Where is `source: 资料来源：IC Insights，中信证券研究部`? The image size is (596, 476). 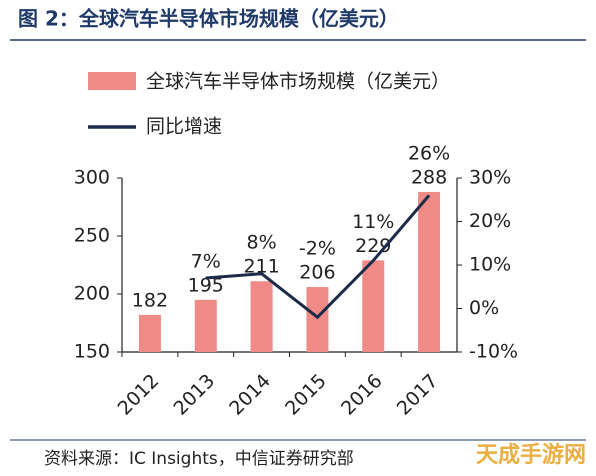 source: 资料来源：IC Insights，中信证券研究部 is located at coordinates (199, 459).